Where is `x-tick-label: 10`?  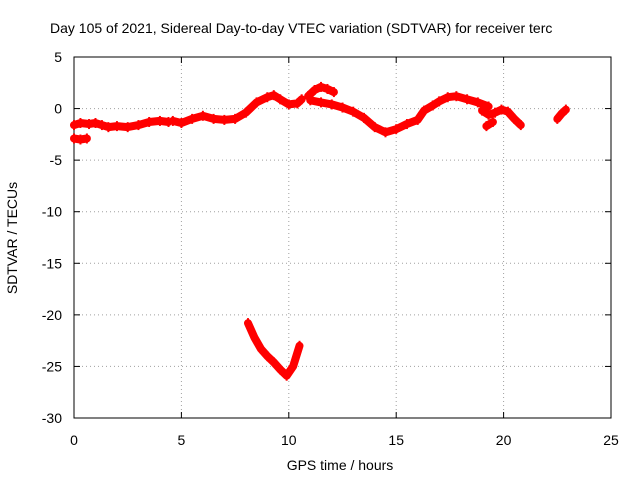 x-tick-label: 10 is located at coordinates (289, 440).